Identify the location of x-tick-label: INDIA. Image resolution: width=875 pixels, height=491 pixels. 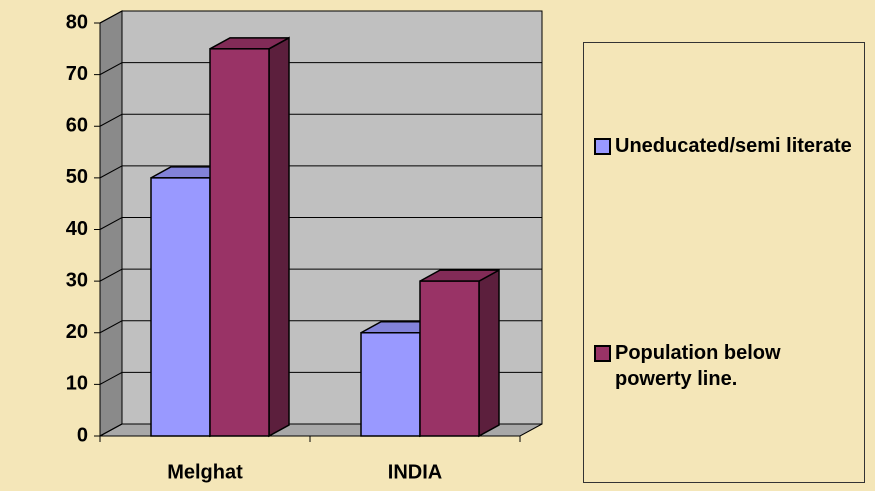
(415, 472).